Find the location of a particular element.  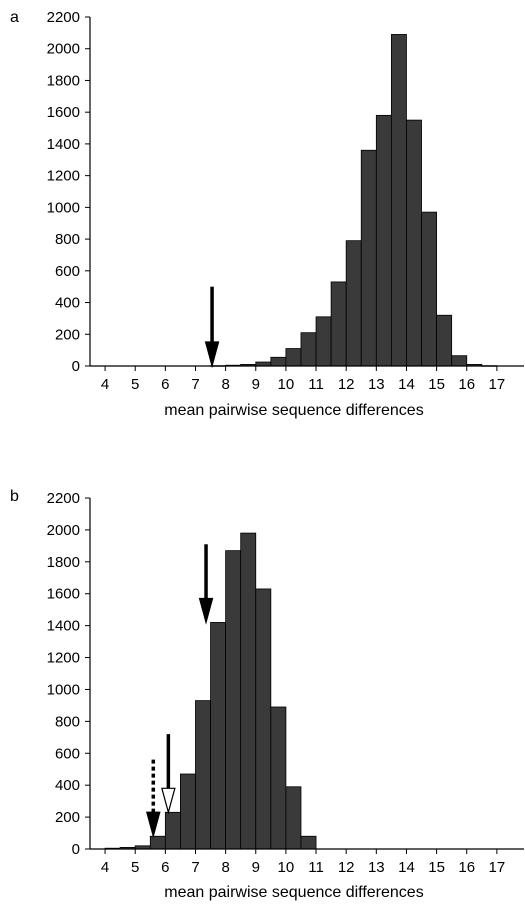

panel-label-a: a is located at coordinates (14, 17).